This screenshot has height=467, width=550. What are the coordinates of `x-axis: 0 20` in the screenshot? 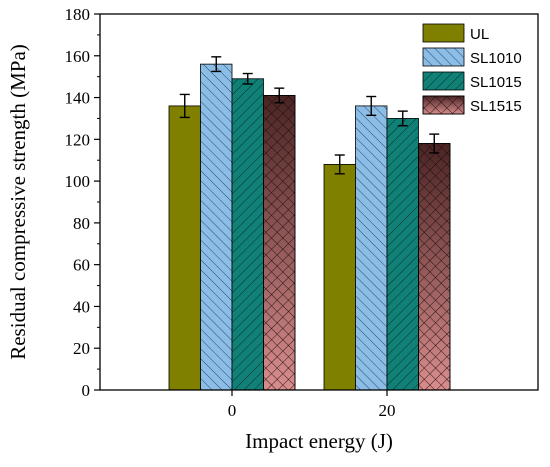 It's located at (312, 405).